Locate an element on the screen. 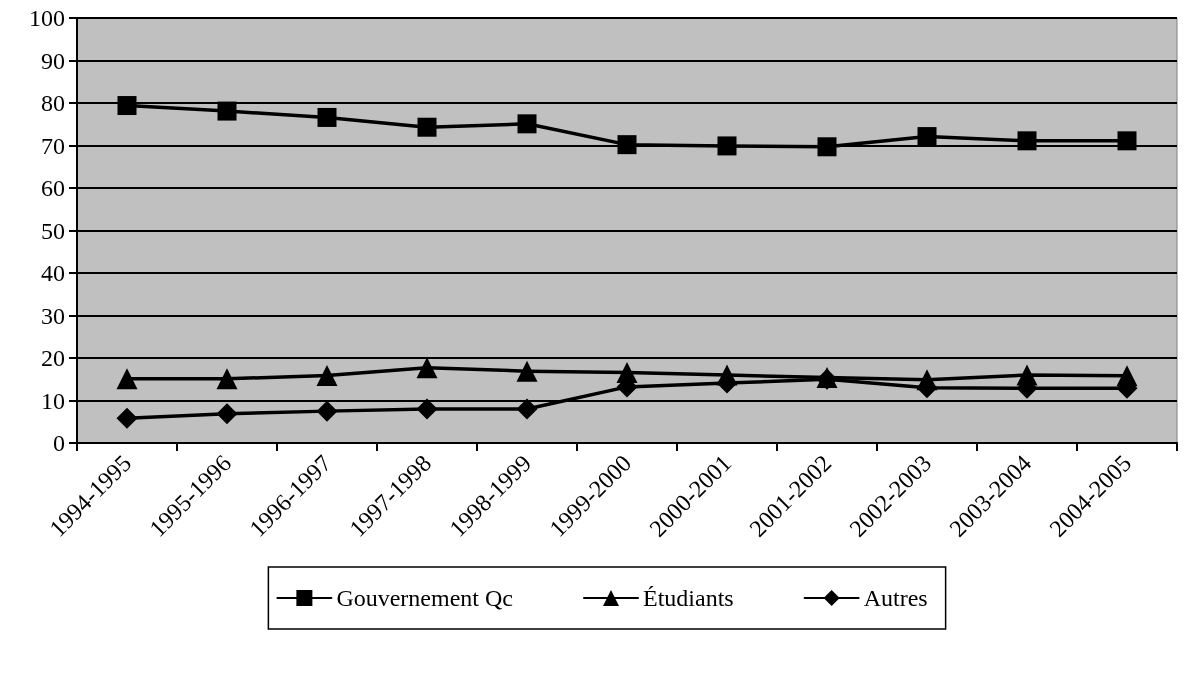 The height and width of the screenshot is (698, 1204). y-tick-label: 30 is located at coordinates (53, 315).